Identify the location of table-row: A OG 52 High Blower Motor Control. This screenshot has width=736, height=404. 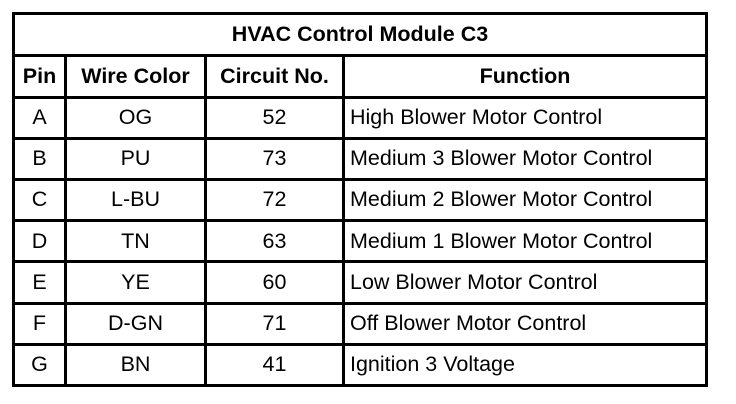
(360, 117).